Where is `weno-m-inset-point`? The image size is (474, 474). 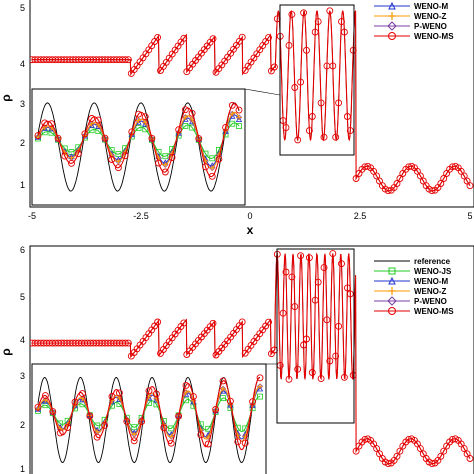 weno-m-inset-point is located at coordinates (260, 388).